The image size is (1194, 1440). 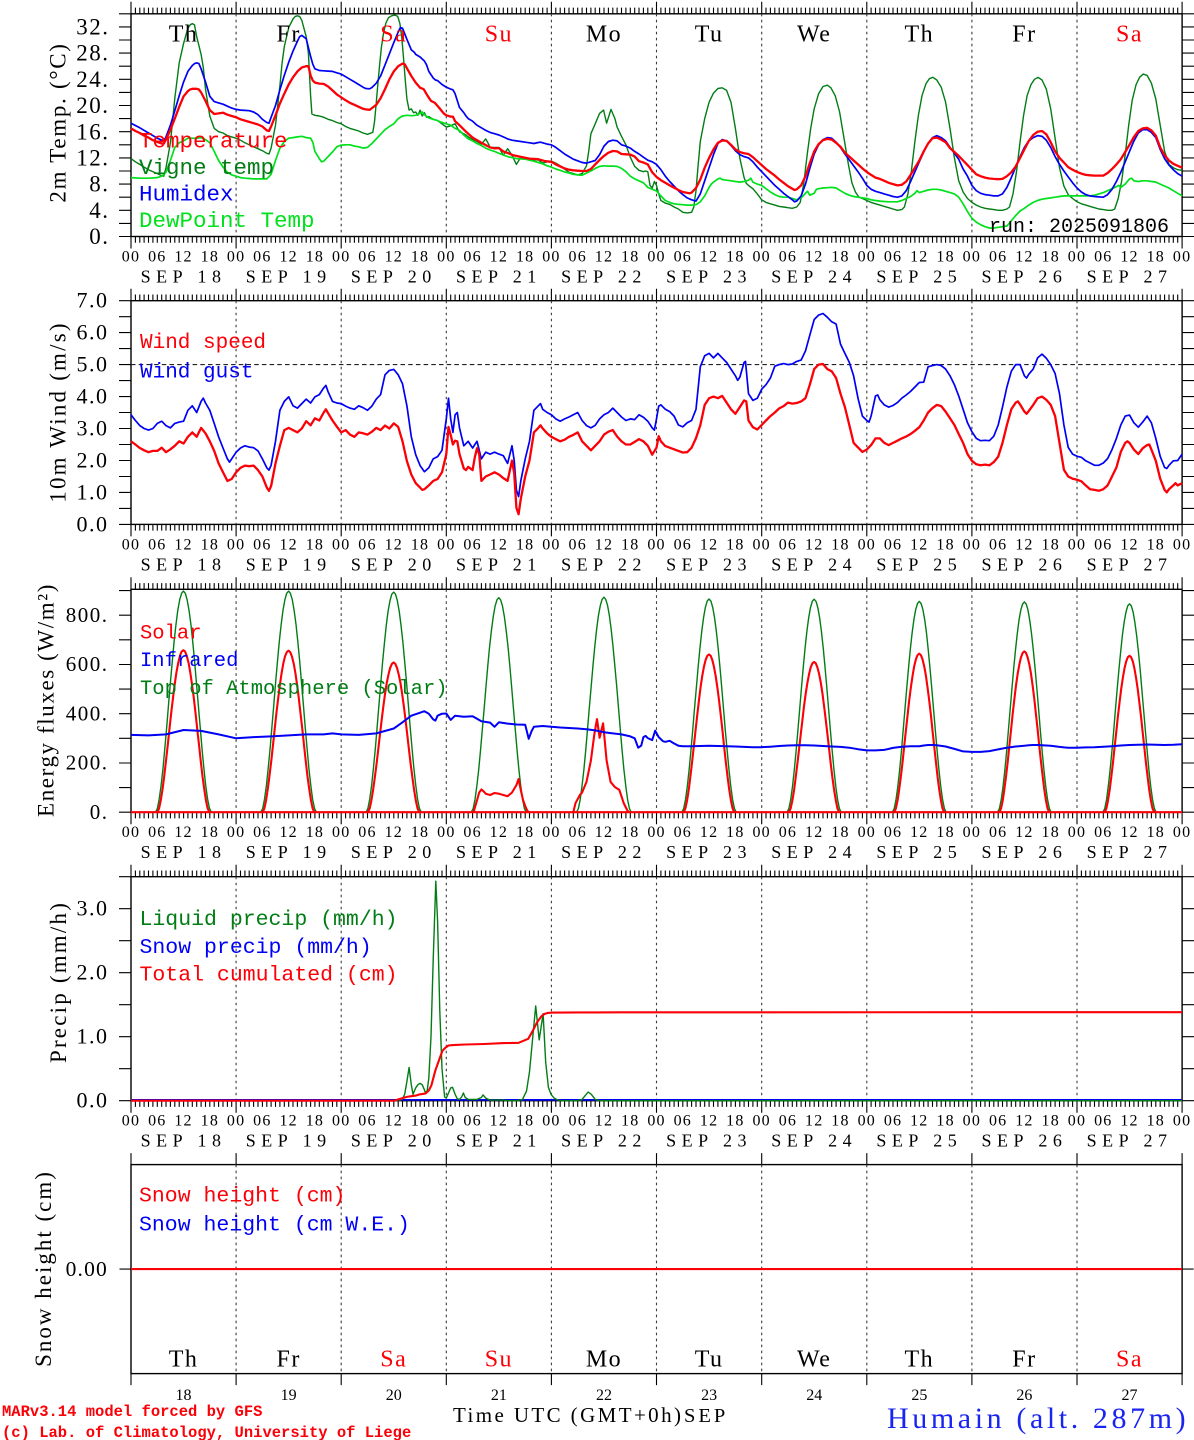 I want to click on svg-text: Mo, so click(x=604, y=35).